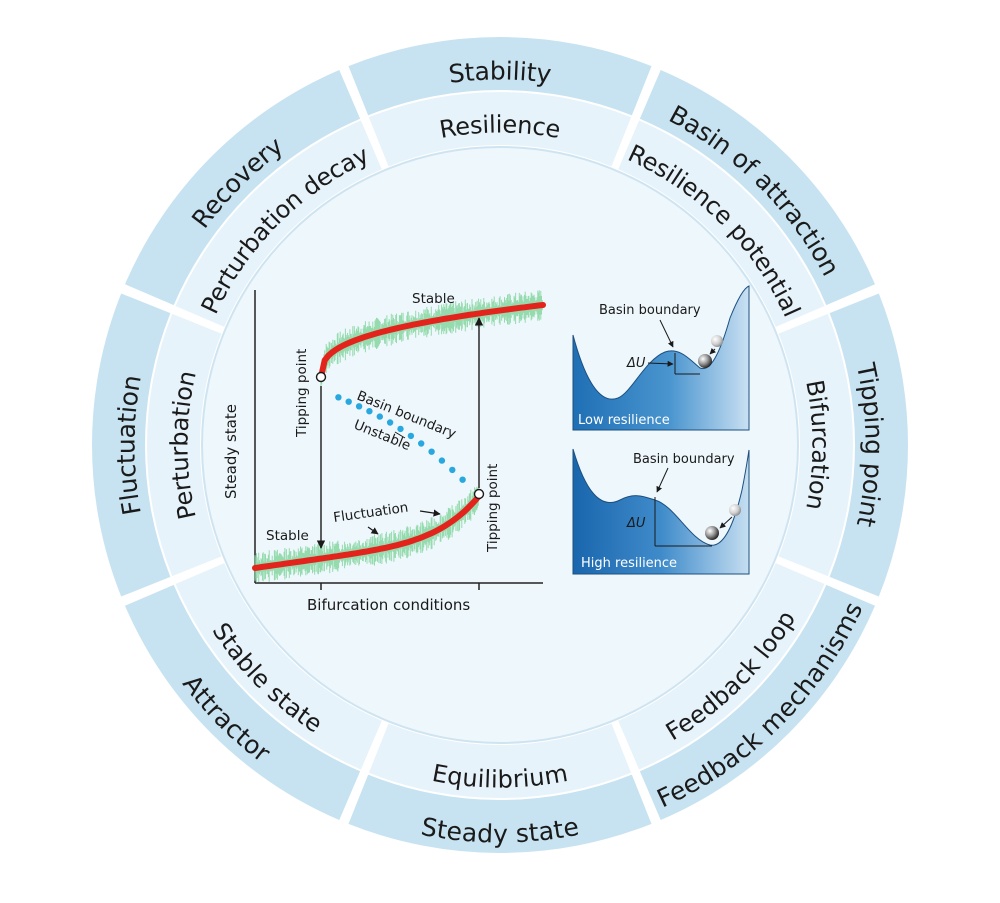 The image size is (1000, 903). What do you see at coordinates (388, 605) in the screenshot?
I see `x-axis-label: Bifurcation conditions` at bounding box center [388, 605].